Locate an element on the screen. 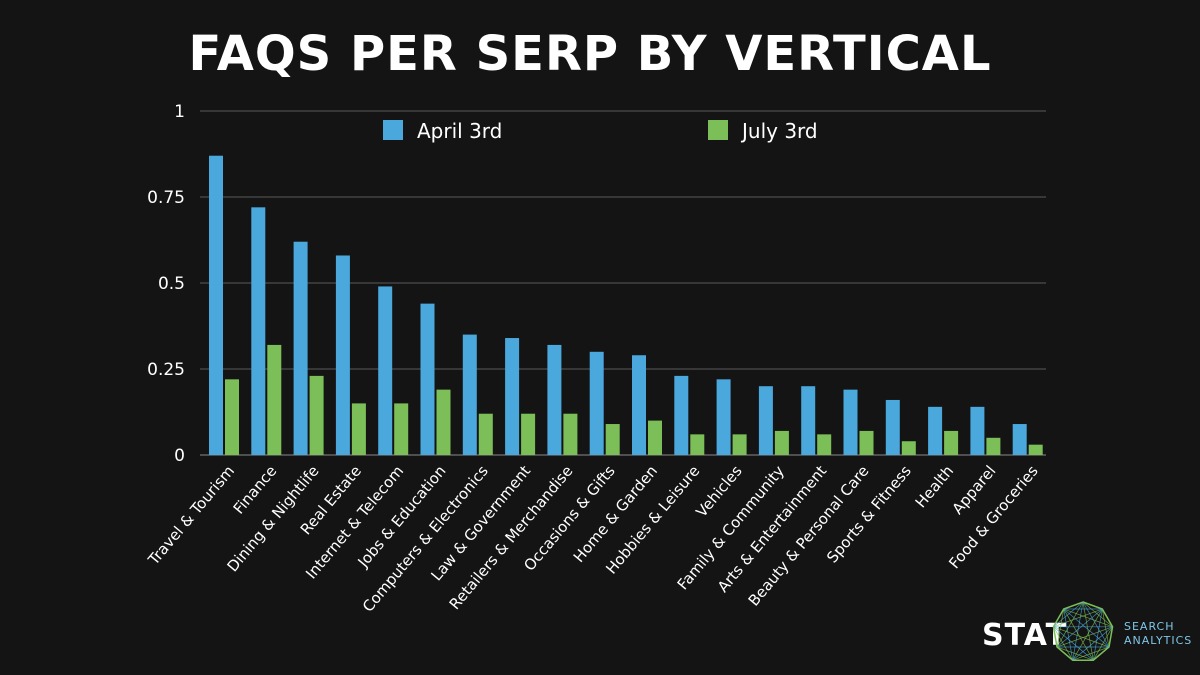  logo-line2: ANALYTICS is located at coordinates (1158, 640).